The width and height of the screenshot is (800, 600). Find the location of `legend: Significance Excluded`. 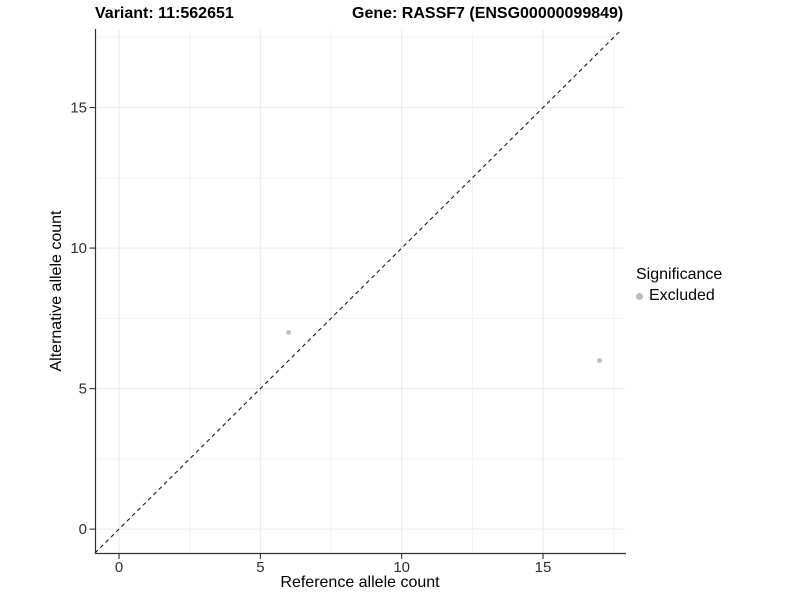

legend: Significance Excluded is located at coordinates (679, 285).